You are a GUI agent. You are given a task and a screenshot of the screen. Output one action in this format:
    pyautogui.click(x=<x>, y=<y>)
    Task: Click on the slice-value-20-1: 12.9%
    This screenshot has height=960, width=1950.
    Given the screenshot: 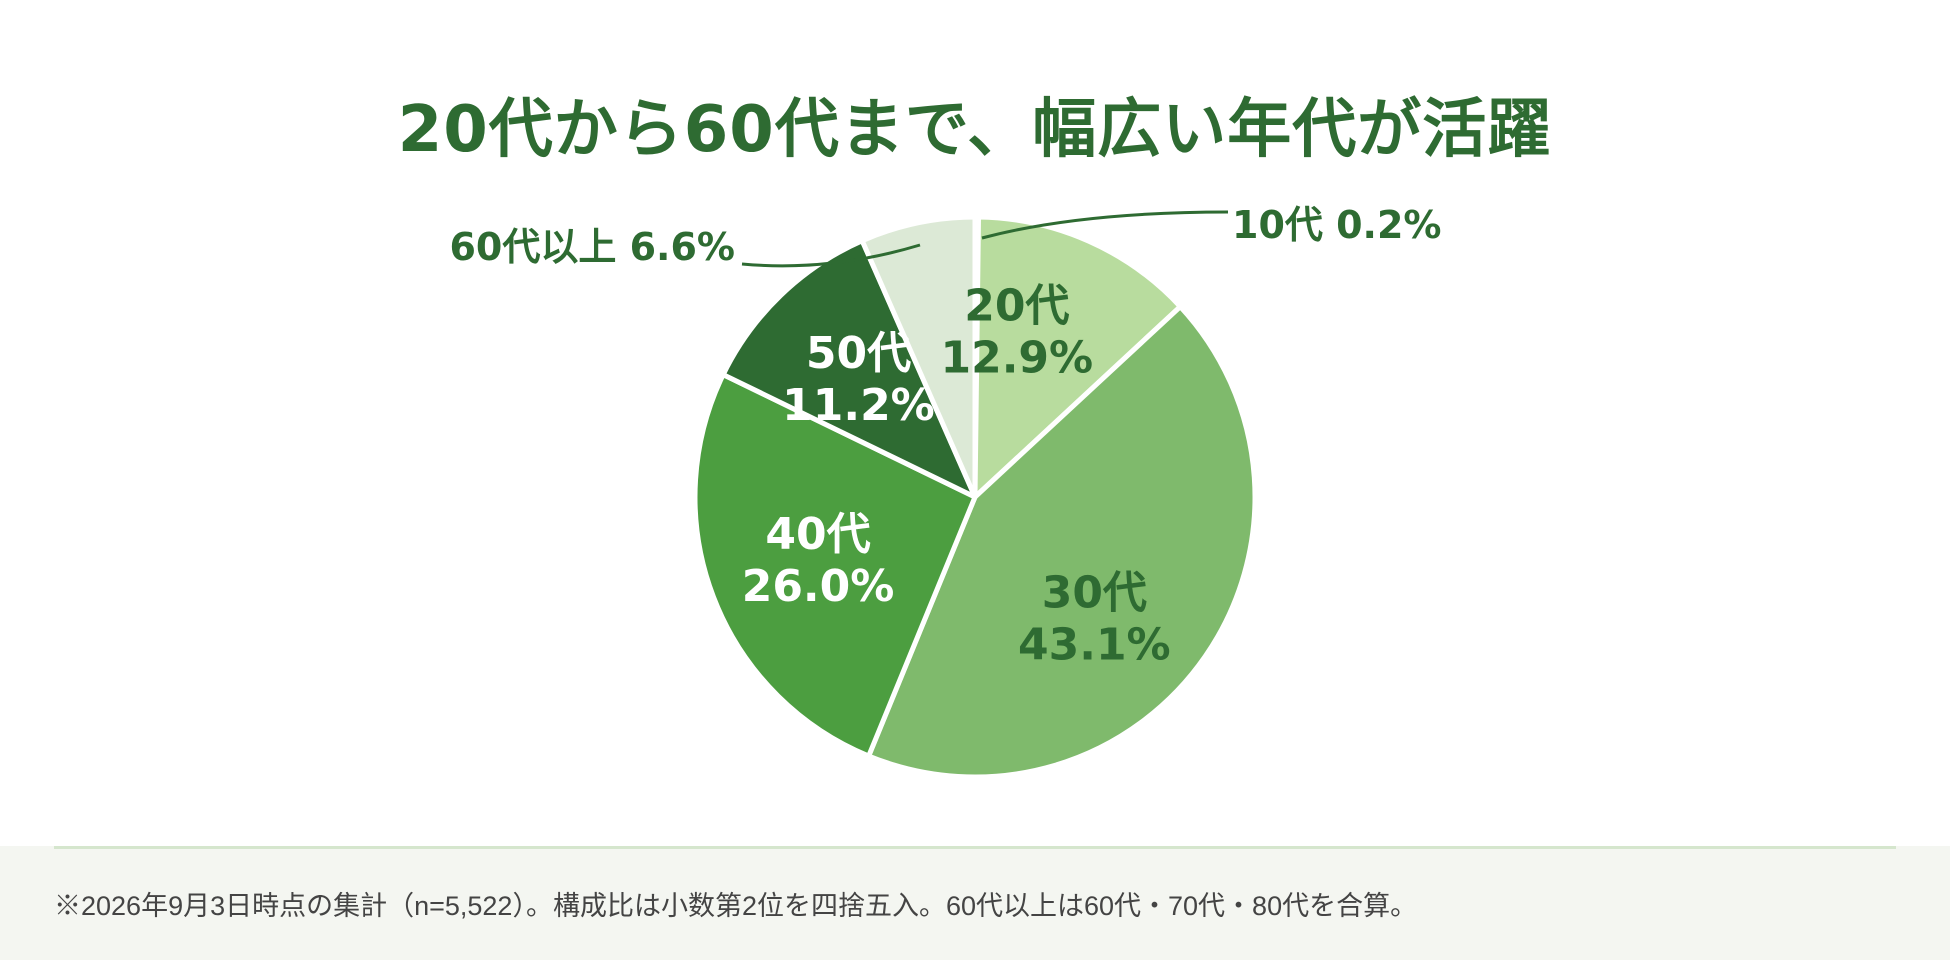 What is the action you would take?
    pyautogui.click(x=1016, y=358)
    